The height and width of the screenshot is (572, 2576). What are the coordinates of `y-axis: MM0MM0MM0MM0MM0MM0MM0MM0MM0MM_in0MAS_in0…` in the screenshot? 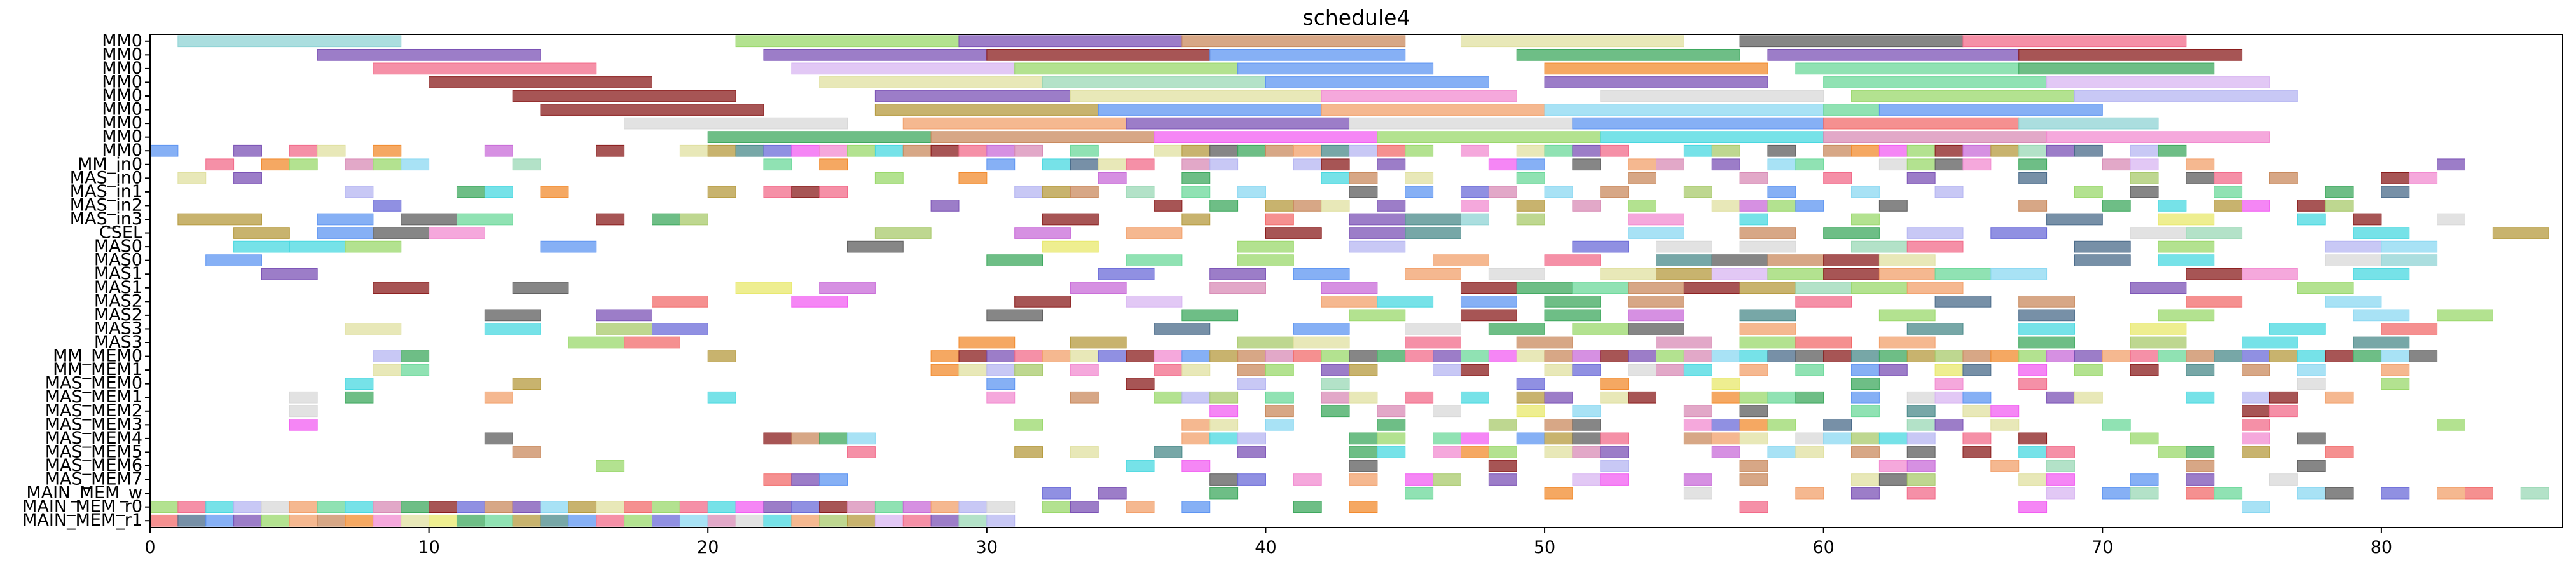 It's located at (86, 280).